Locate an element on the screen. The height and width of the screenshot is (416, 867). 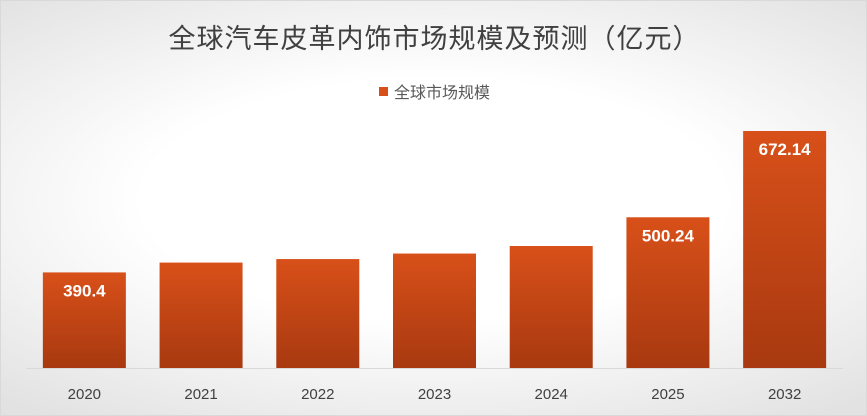
bar-2023 is located at coordinates (434, 310).